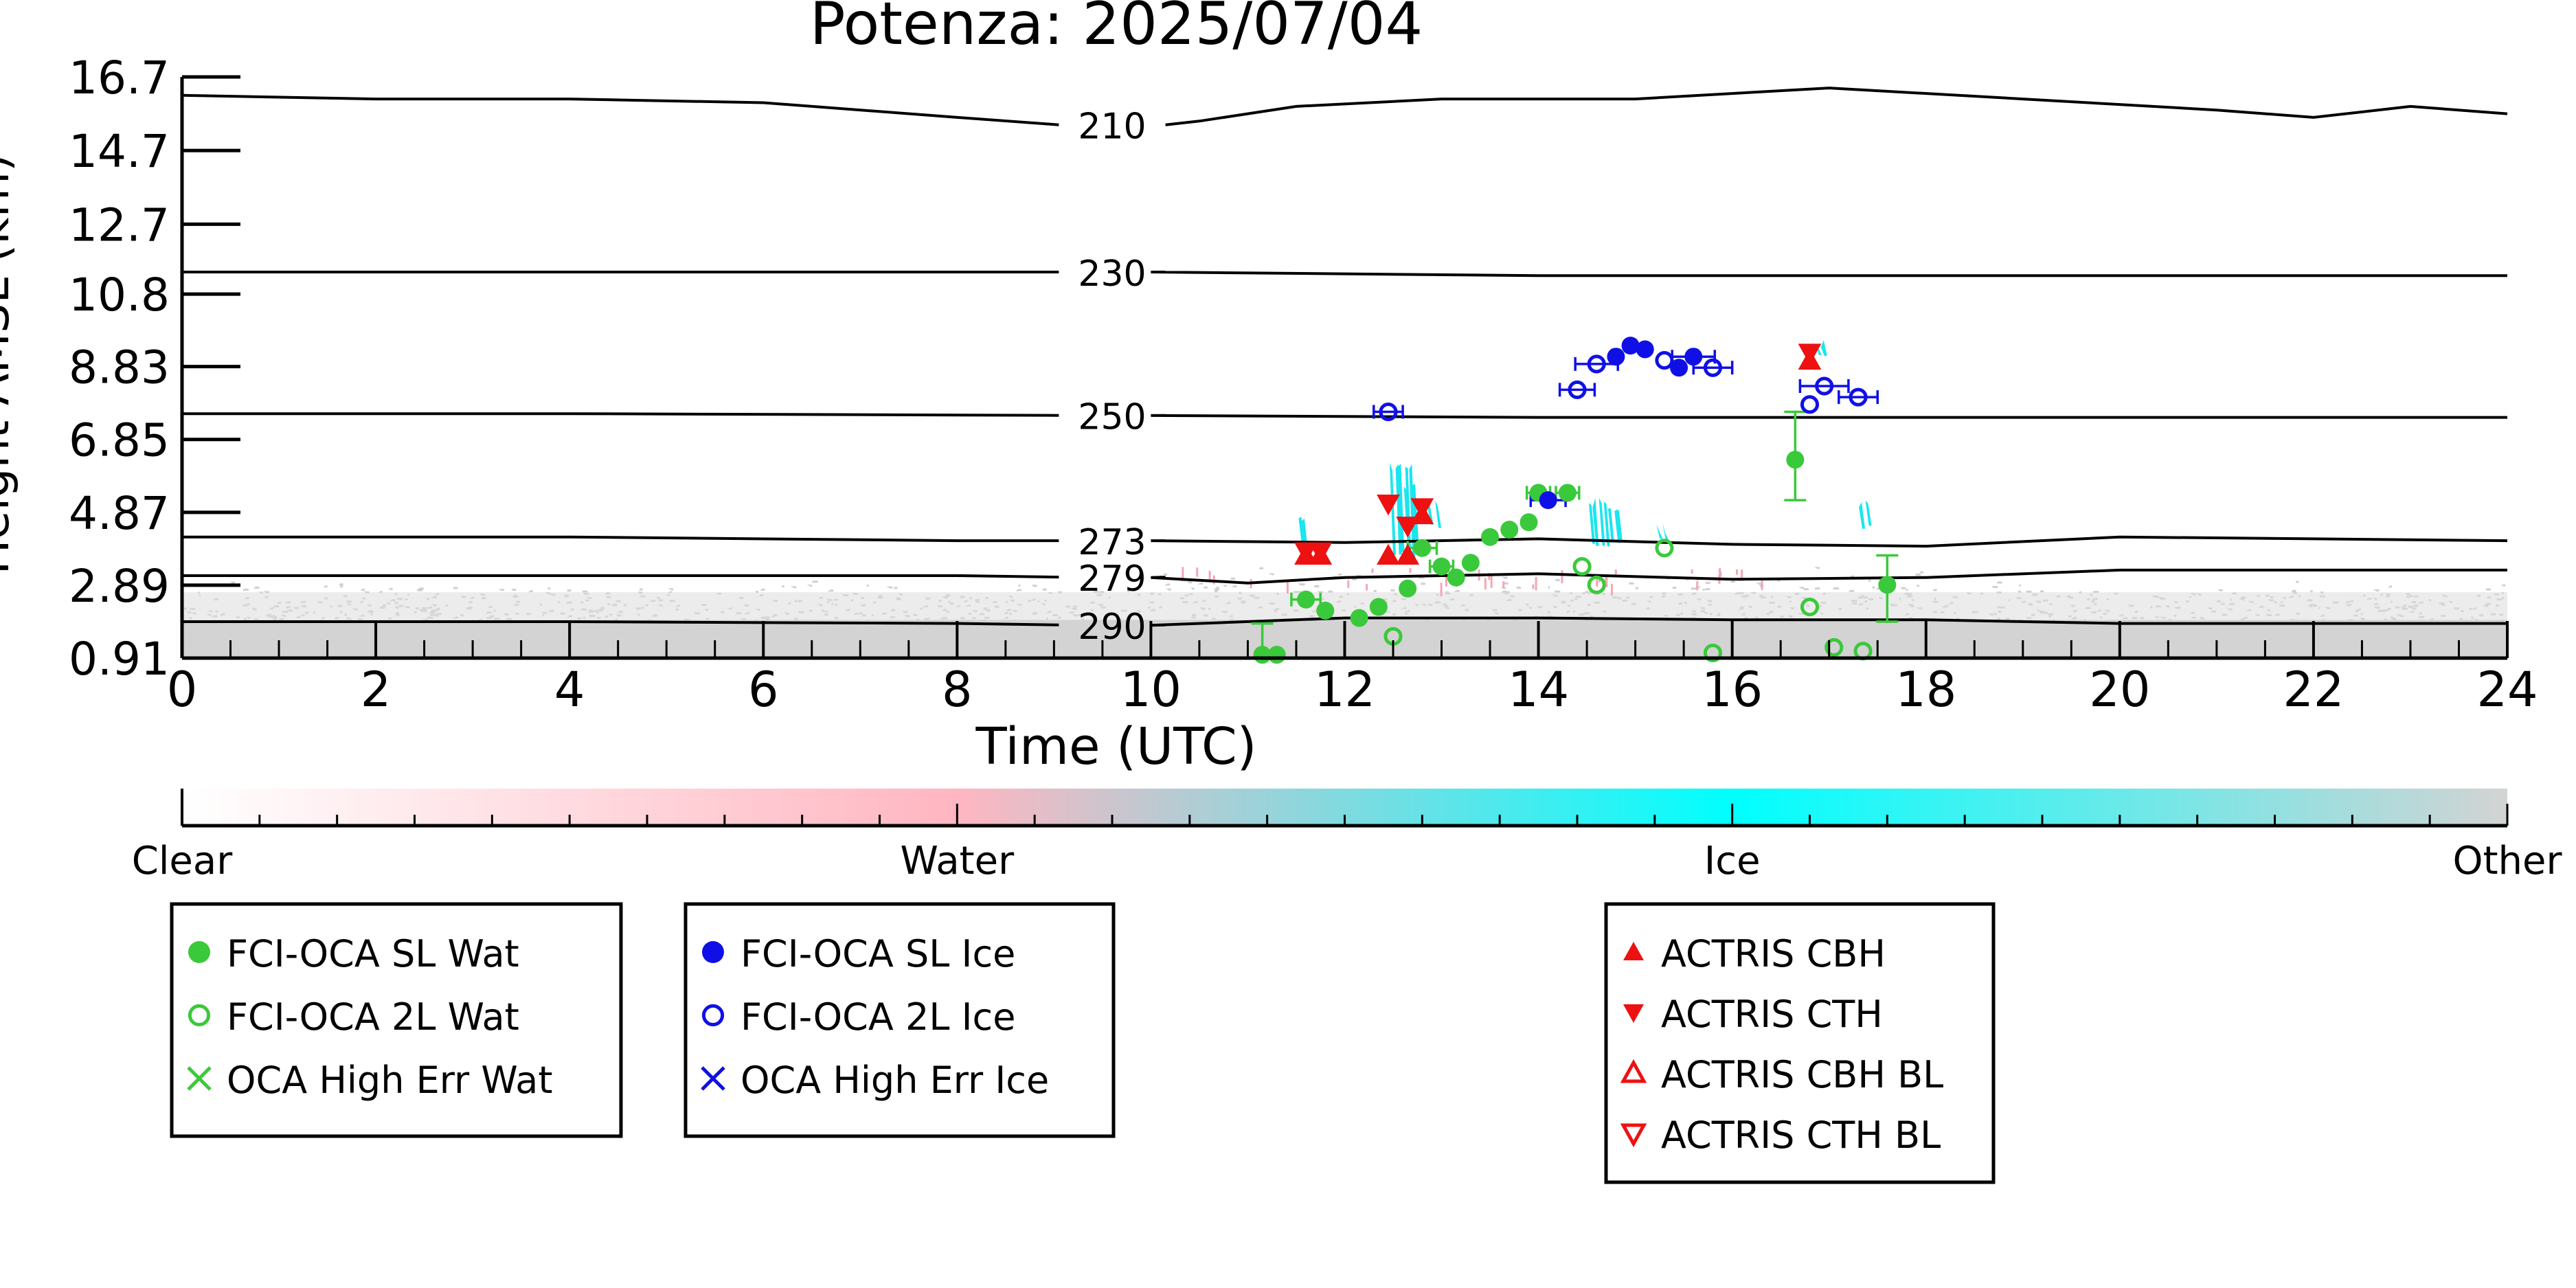 This screenshot has height=1288, width=2576. Describe the element at coordinates (1116, 29) in the screenshot. I see `chart-title: Potenza: 2025/07/04` at that location.